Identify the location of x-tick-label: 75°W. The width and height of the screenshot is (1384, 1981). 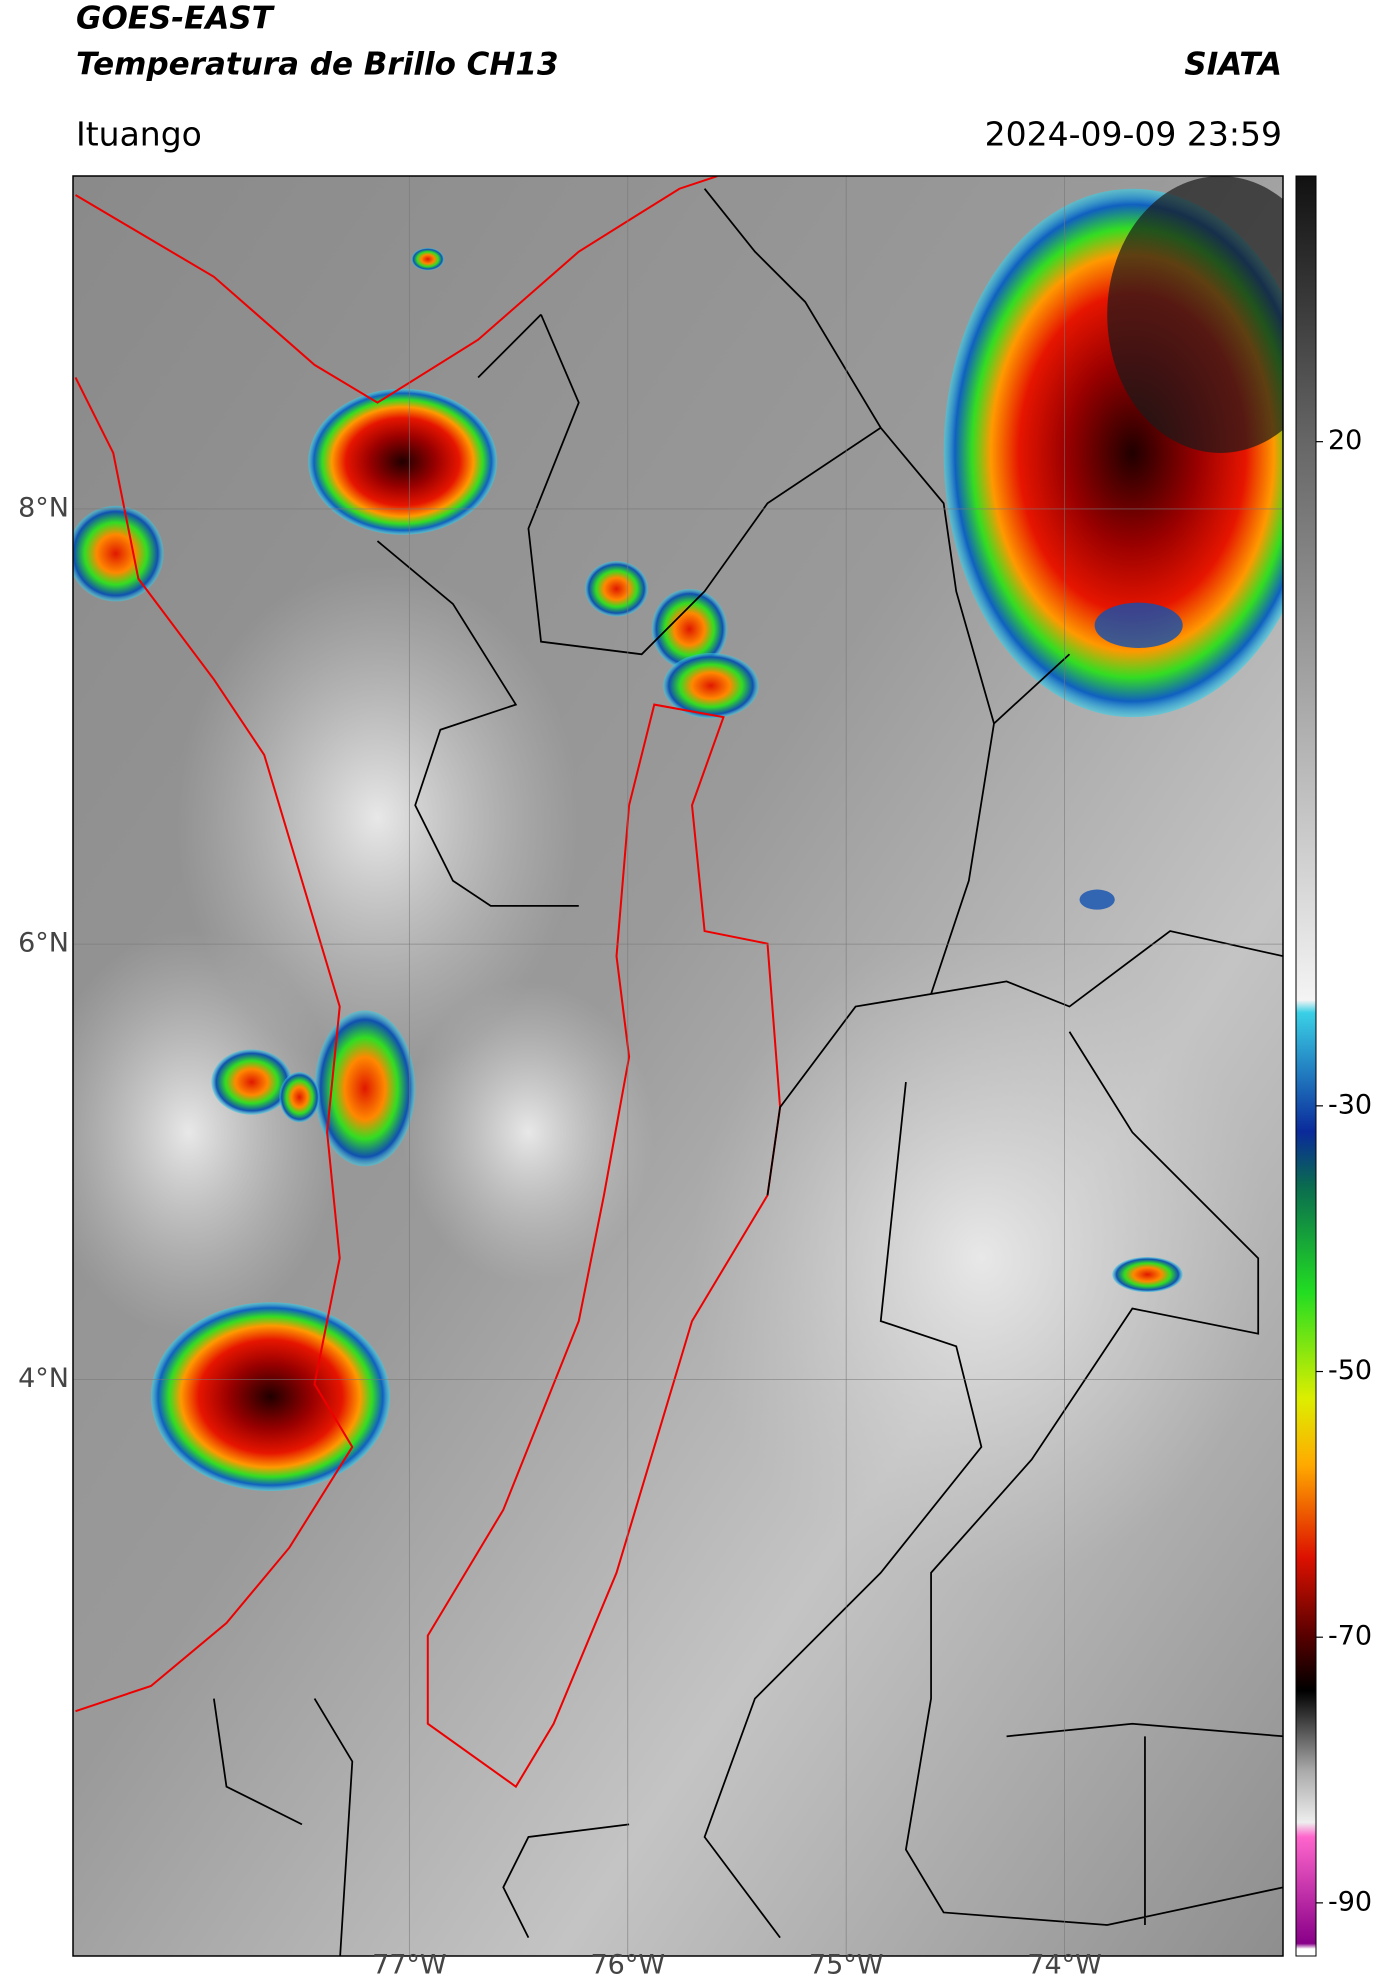
(846, 1965).